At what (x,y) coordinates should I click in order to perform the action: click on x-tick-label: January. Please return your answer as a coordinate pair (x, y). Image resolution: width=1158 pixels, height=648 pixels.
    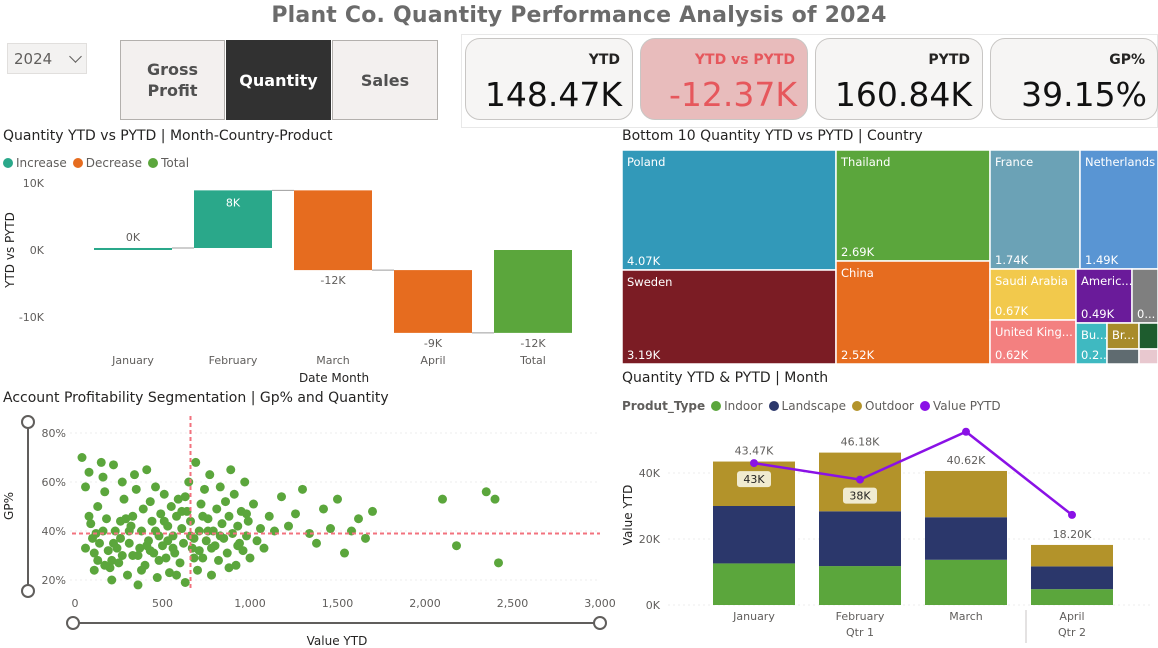
    Looking at the image, I should click on (132, 360).